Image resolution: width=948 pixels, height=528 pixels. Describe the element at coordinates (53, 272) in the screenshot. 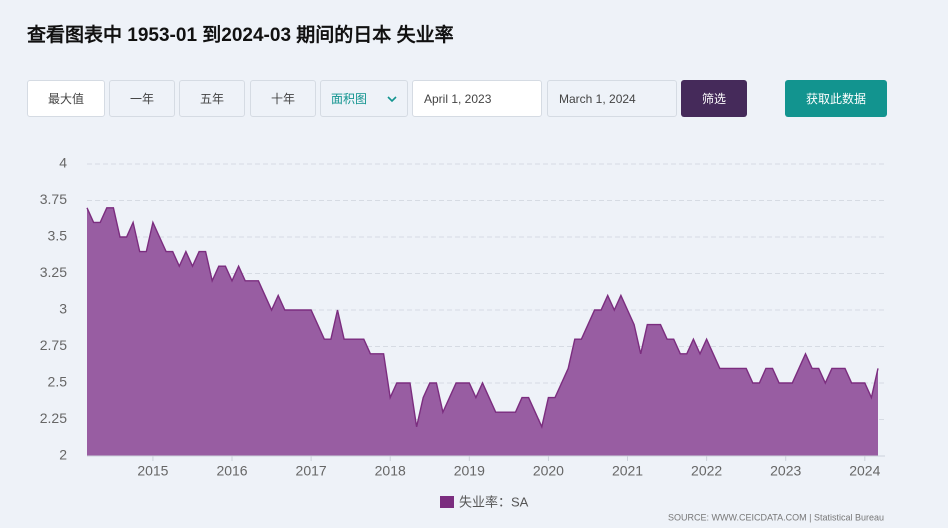

I see `y-tick-label: 3.25` at that location.